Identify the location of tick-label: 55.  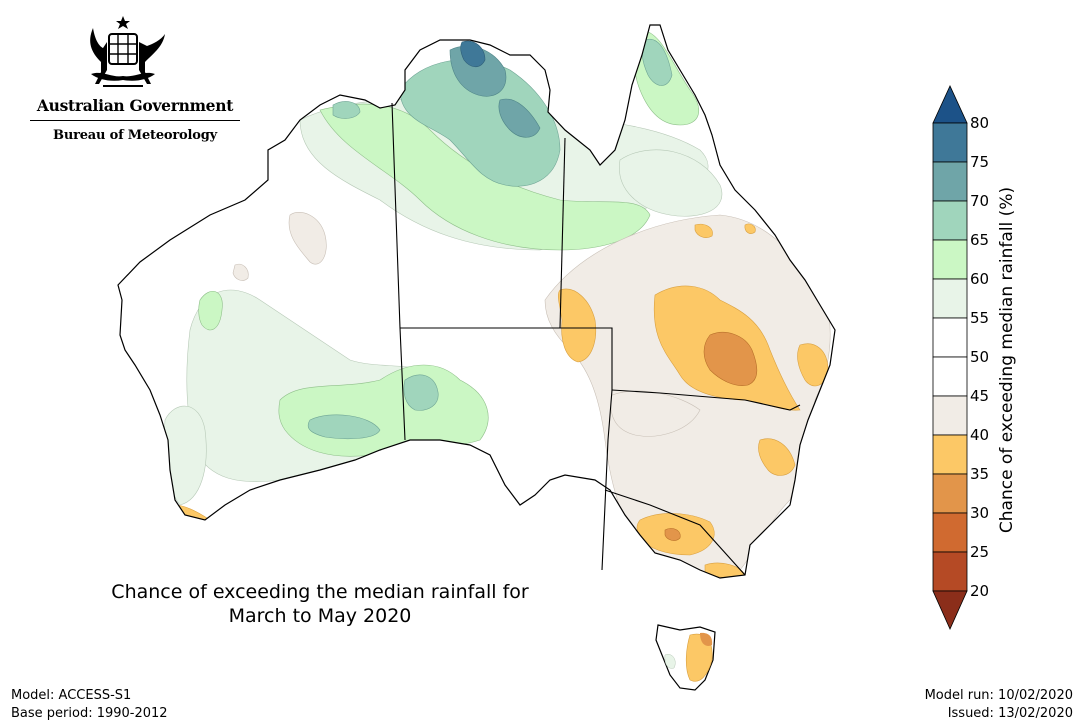
(980, 318).